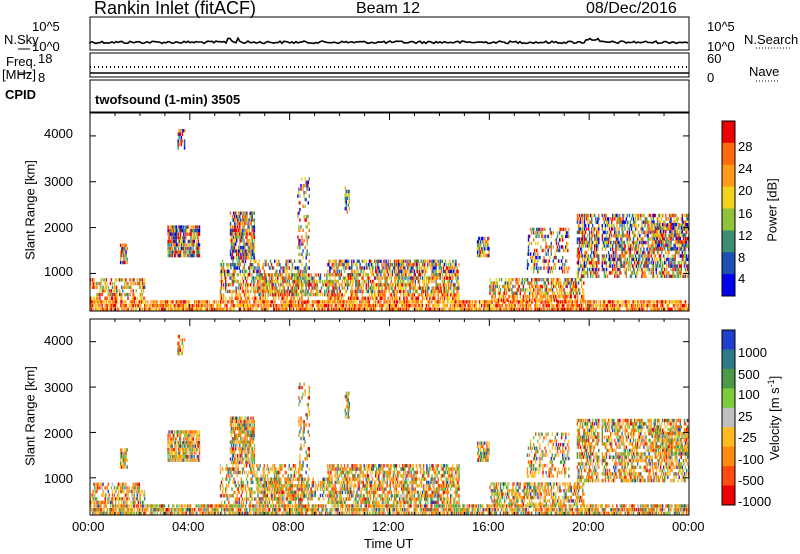 The height and width of the screenshot is (554, 800). I want to click on velocity-cbar-tick: 1000, so click(752, 352).